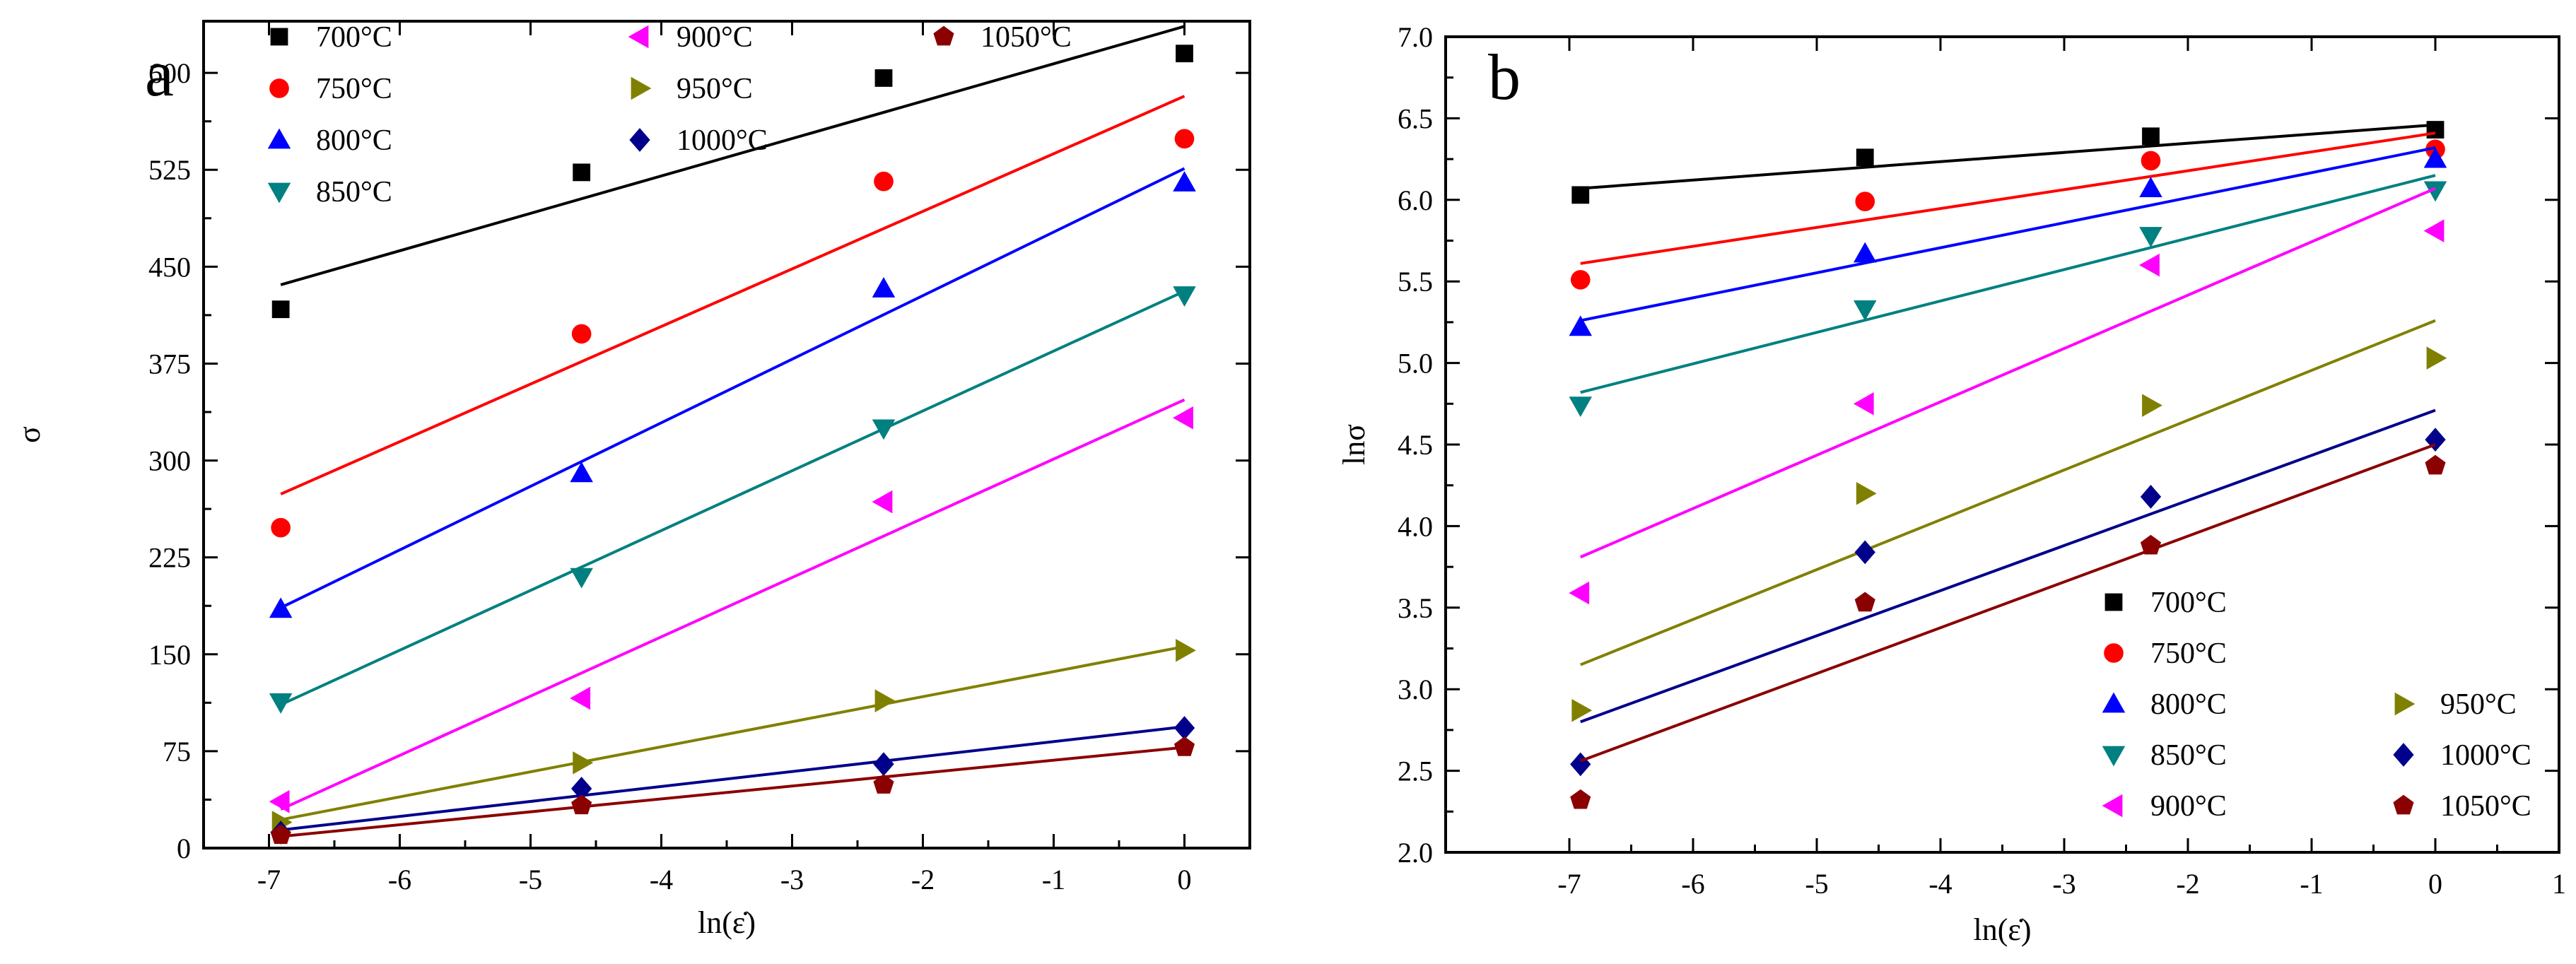 The image size is (2576, 964). Describe the element at coordinates (170, 73) in the screenshot. I see `y-tick-label: 600` at that location.